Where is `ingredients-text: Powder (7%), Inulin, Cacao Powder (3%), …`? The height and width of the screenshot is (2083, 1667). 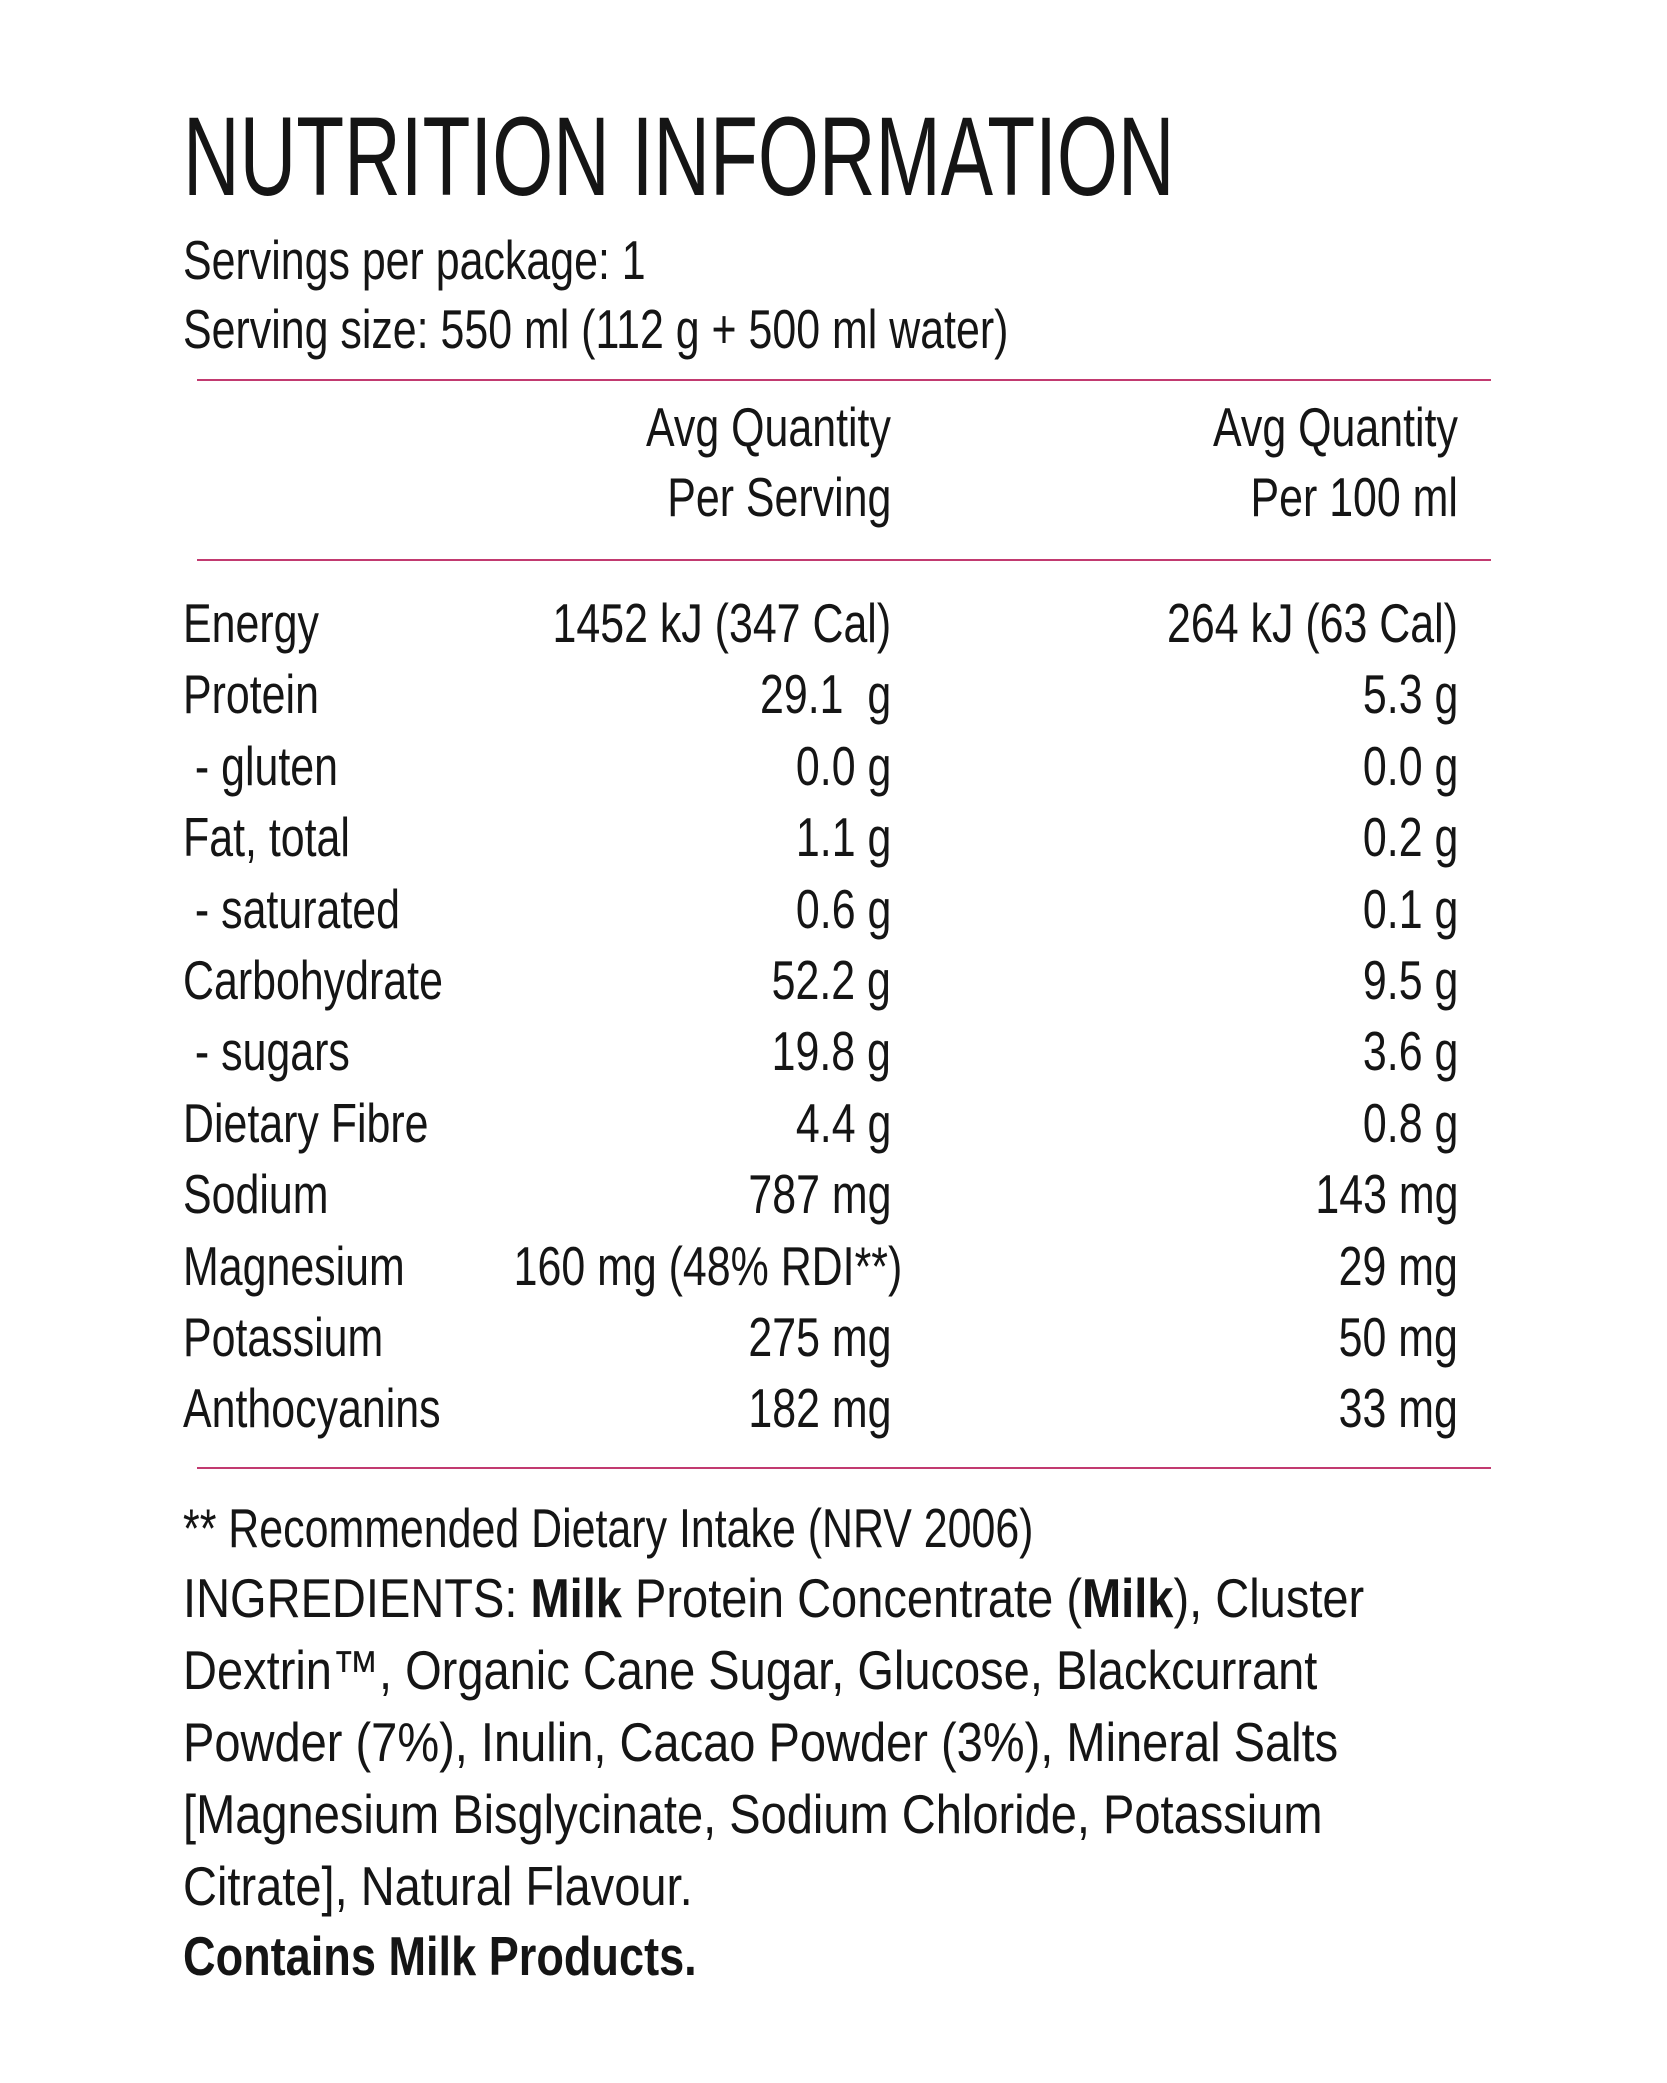
ingredients-text: Powder (7%), Inulin, Cacao Powder (3%), … is located at coordinates (761, 1742).